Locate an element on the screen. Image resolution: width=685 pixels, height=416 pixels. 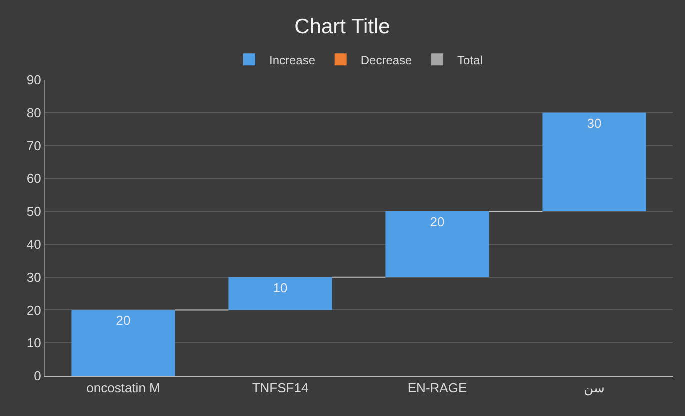
y-tick-label: 90 is located at coordinates (34, 80).